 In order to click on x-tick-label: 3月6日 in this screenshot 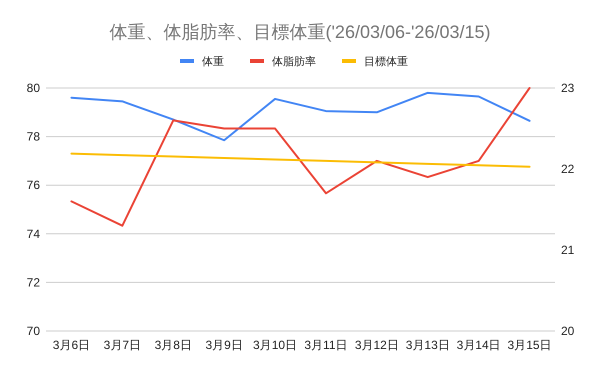, I will do `click(71, 345)`.